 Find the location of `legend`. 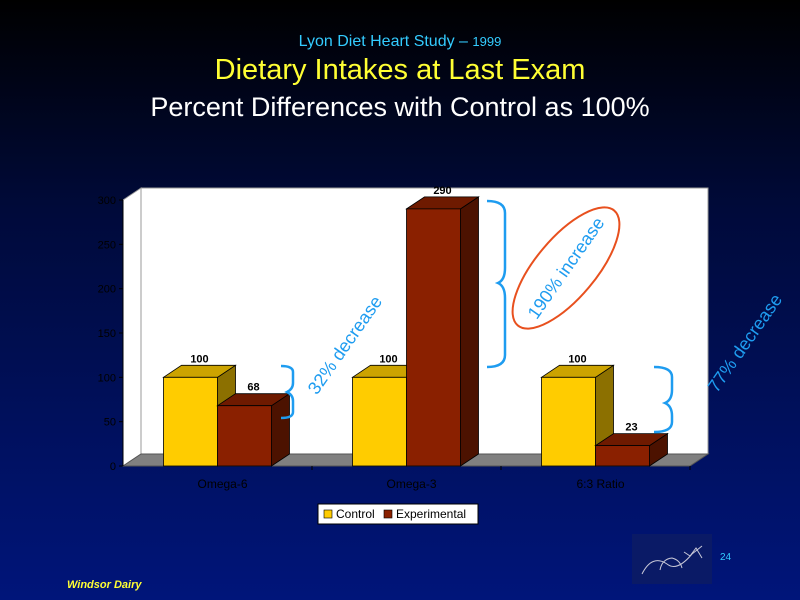

legend is located at coordinates (398, 514).